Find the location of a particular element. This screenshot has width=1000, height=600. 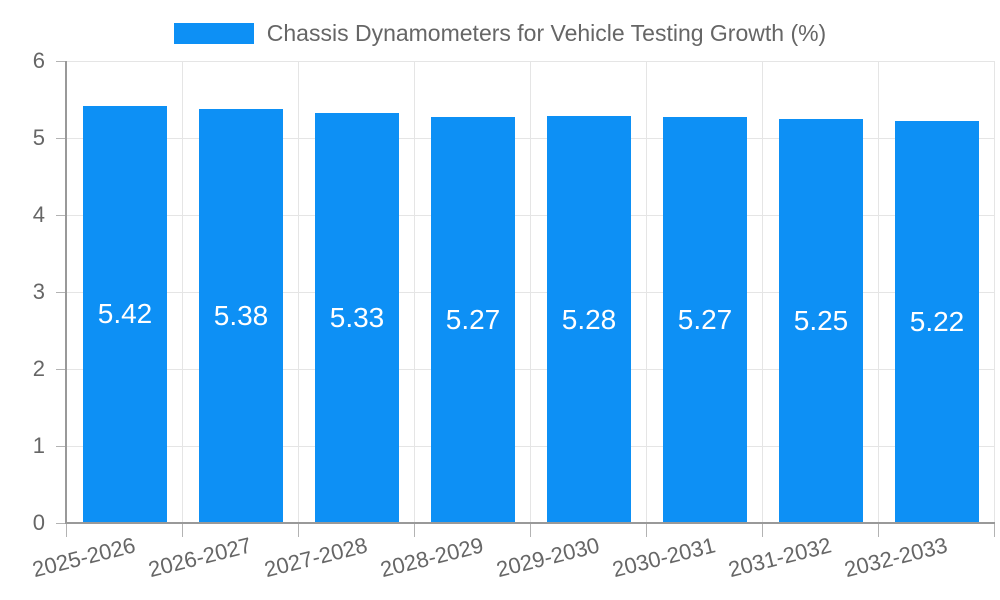

bar-value-label: 5.22 is located at coordinates (937, 322).